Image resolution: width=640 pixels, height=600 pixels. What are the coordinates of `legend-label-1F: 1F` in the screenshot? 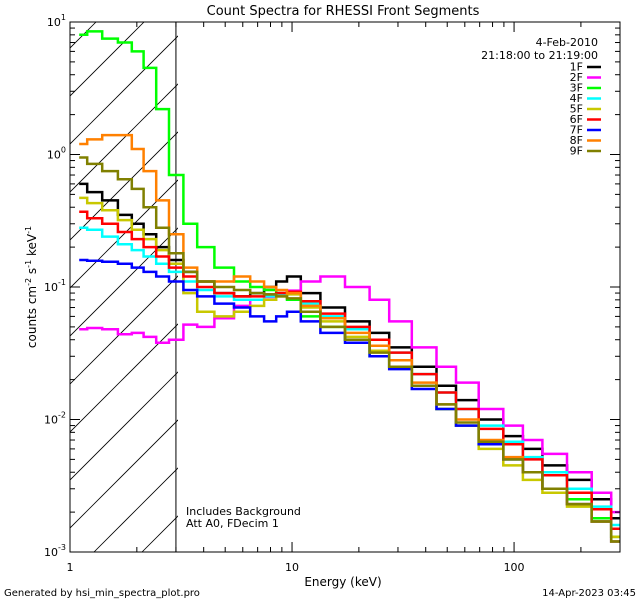 It's located at (576, 67).